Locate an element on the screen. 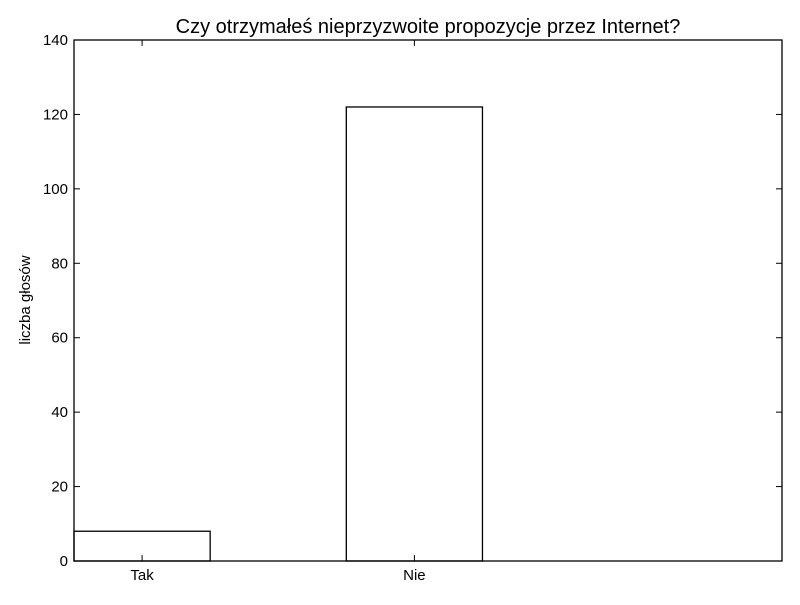 The width and height of the screenshot is (800, 605). y-axis-label: liczba głosów is located at coordinates (25, 299).